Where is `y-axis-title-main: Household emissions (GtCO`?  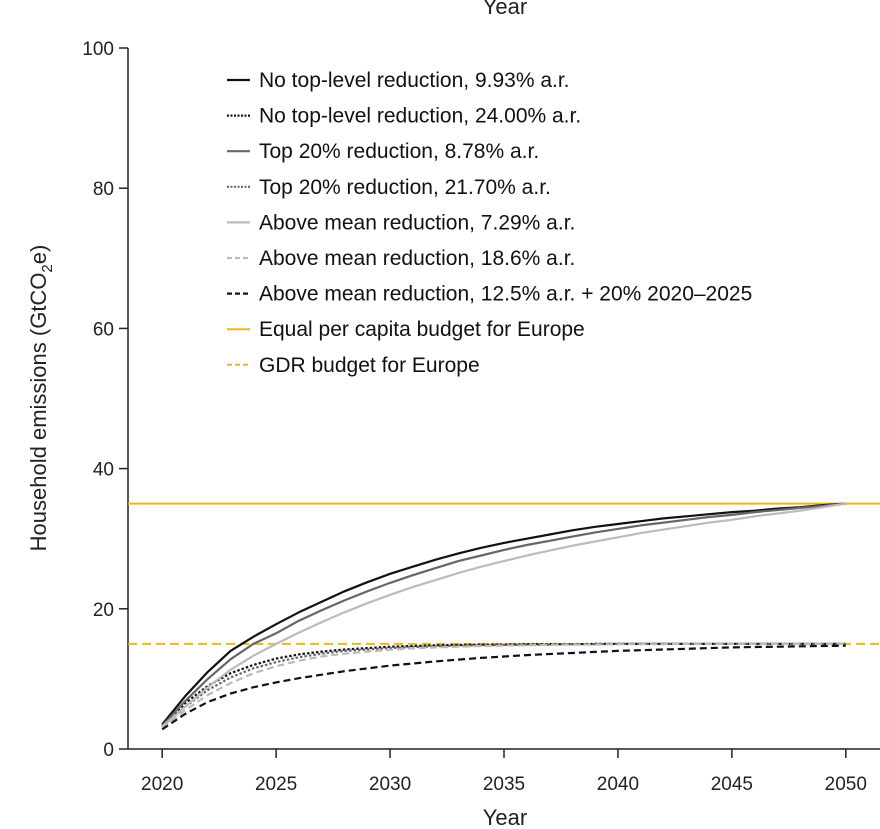 y-axis-title-main: Household emissions (GtCO is located at coordinates (38, 412).